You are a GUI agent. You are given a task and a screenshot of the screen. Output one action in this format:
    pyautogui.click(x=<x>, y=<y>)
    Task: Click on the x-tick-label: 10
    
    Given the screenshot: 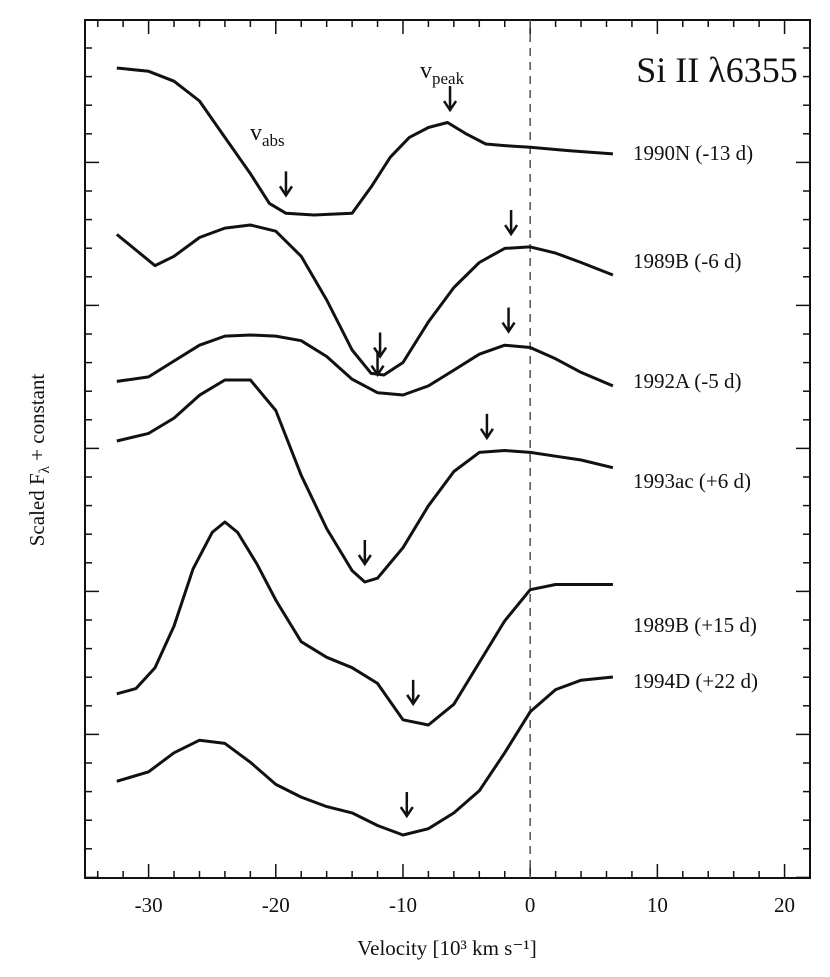 What is the action you would take?
    pyautogui.click(x=657, y=905)
    